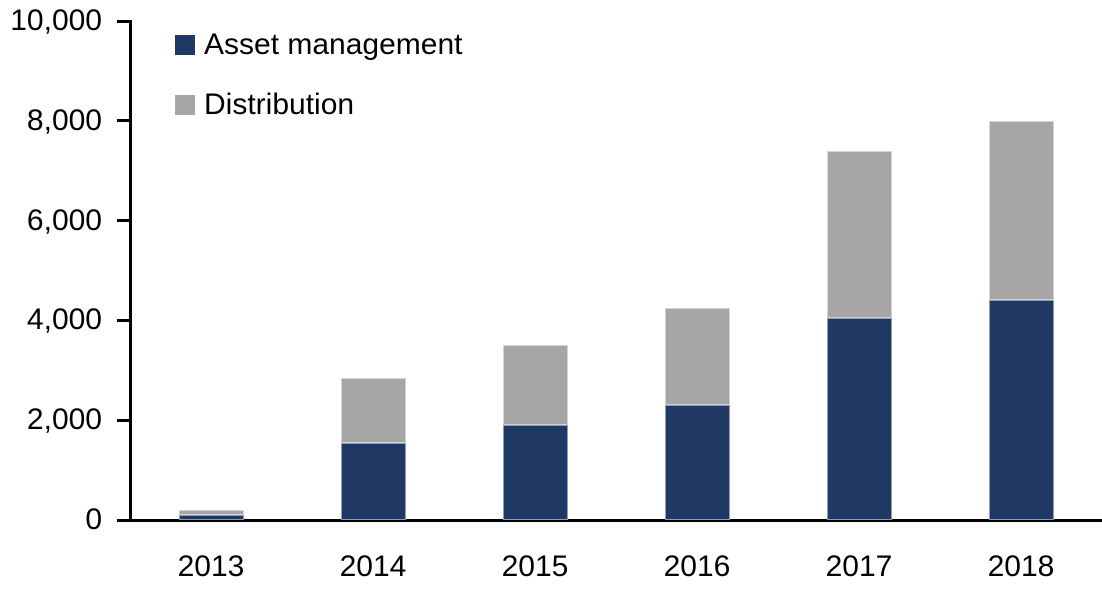  Describe the element at coordinates (697, 566) in the screenshot. I see `x-axis-category-label: 2016` at that location.